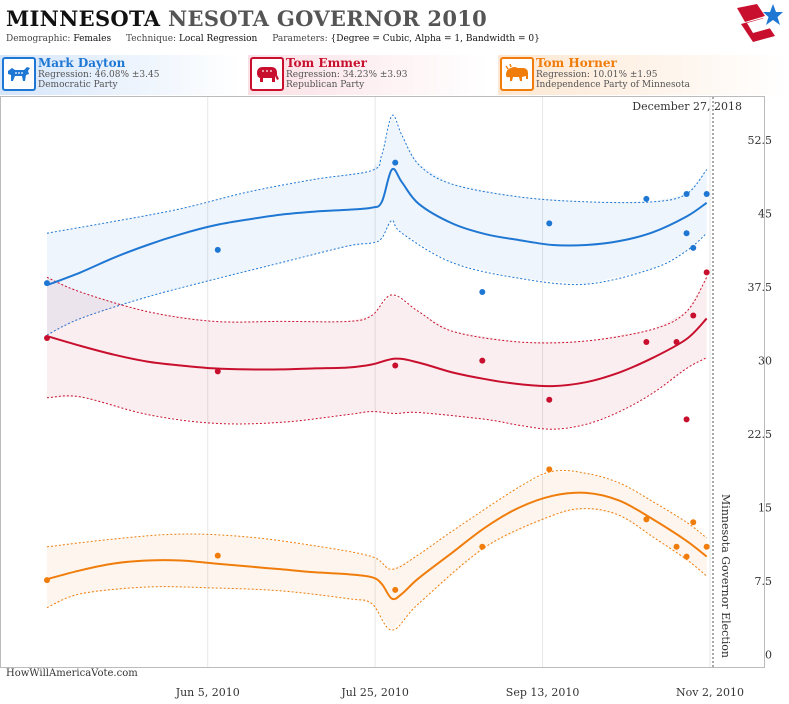  I want to click on trend-line-tom-horner, so click(377, 546).